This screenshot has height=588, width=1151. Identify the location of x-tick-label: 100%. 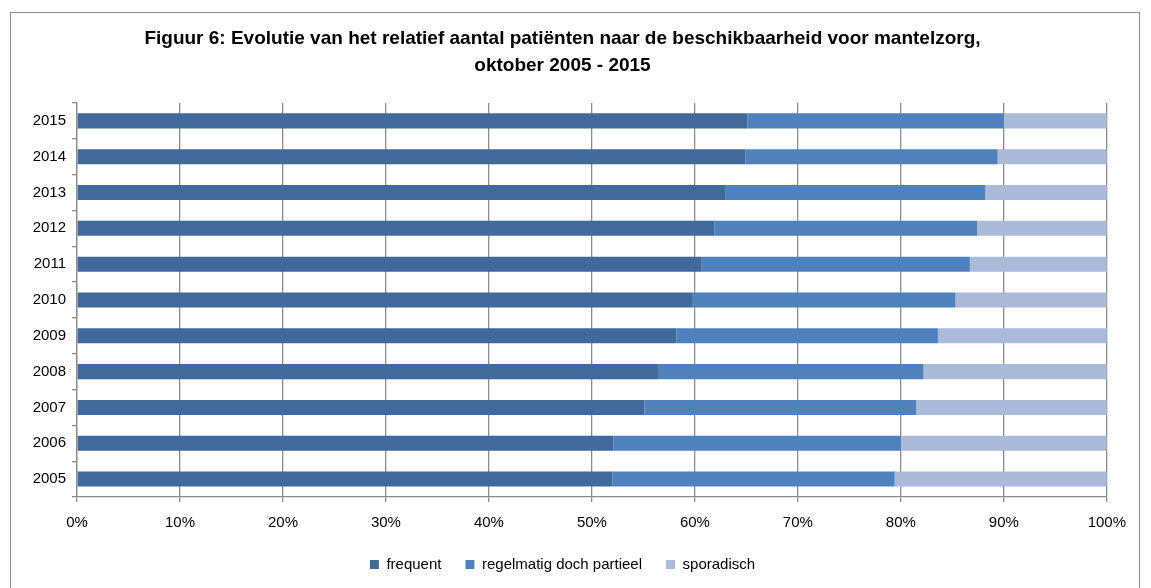
(1107, 522).